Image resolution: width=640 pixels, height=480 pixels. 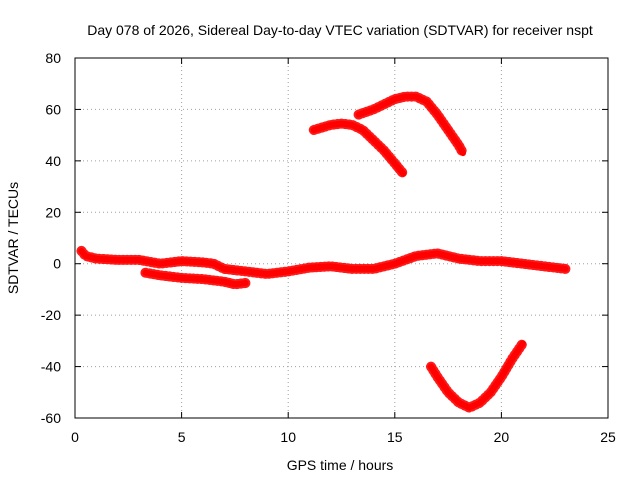 What do you see at coordinates (53, 212) in the screenshot?
I see `y-tick-label: 20` at bounding box center [53, 212].